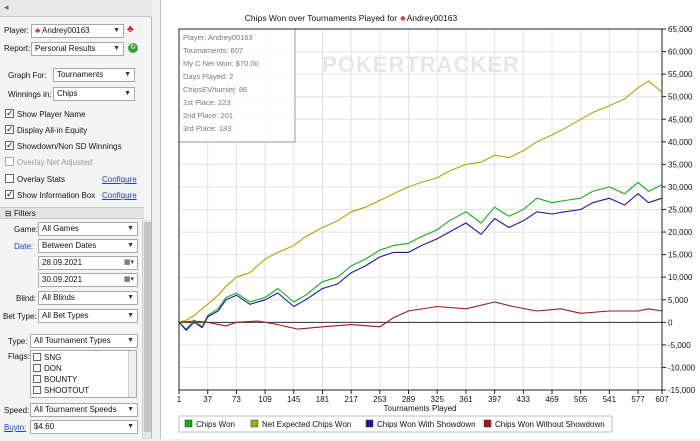  What do you see at coordinates (213, 50) in the screenshot?
I see `info-box-line: Tournaments: 607` at bounding box center [213, 50].